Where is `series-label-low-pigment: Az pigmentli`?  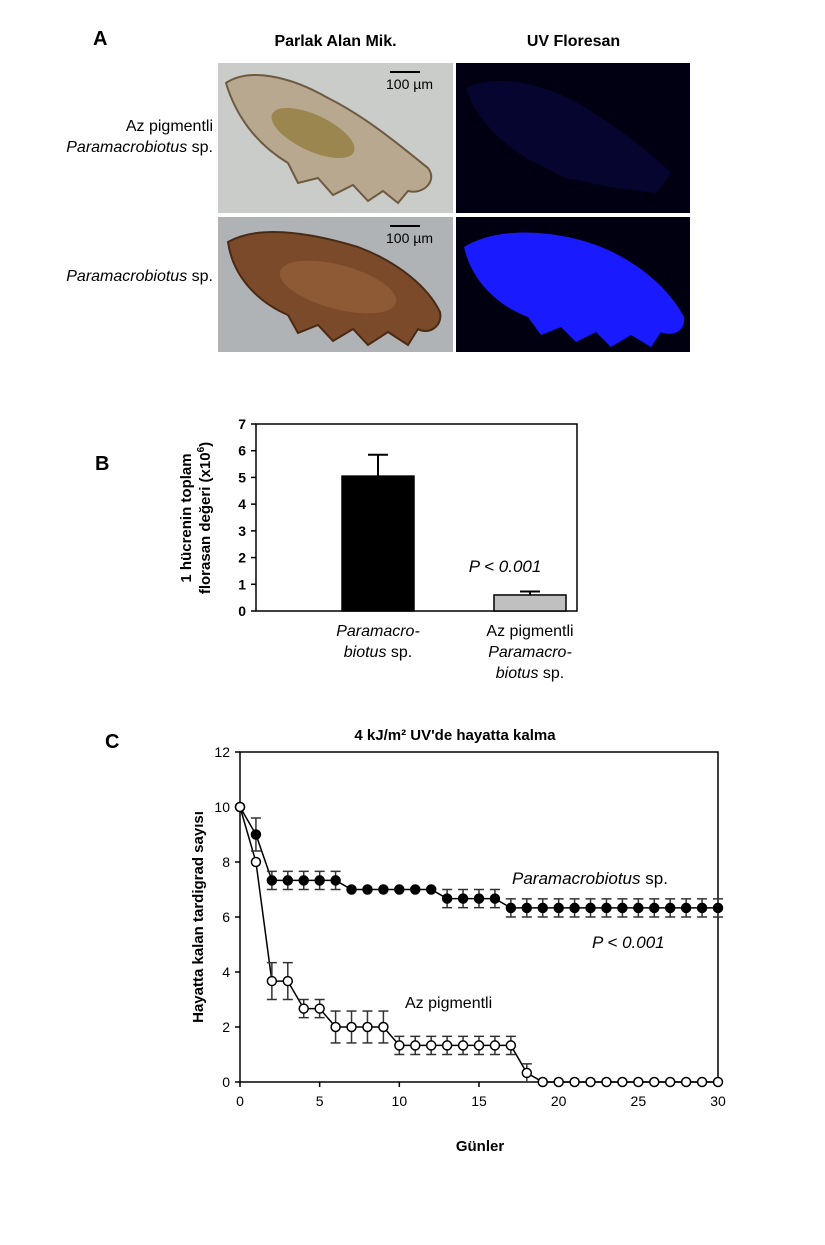 series-label-low-pigment: Az pigmentli is located at coordinates (448, 1003).